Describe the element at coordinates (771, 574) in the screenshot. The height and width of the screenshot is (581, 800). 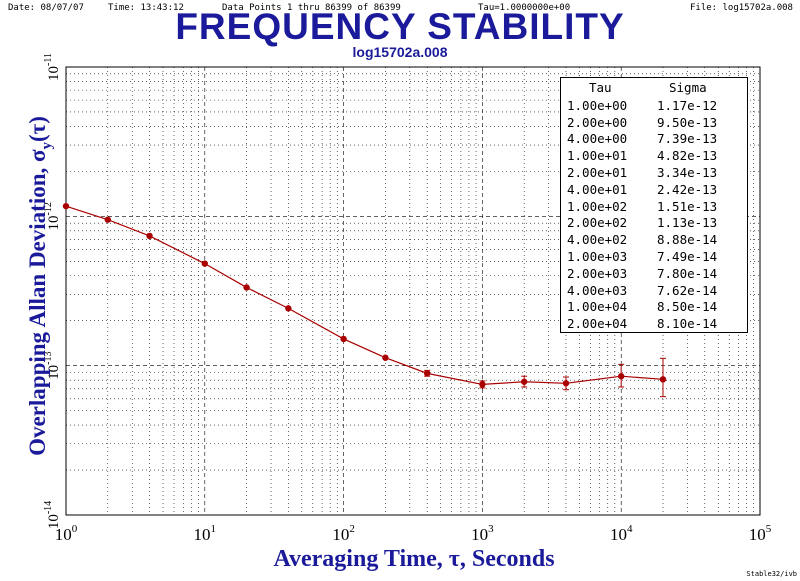
I see `software-credit: Stable32/ivb` at that location.